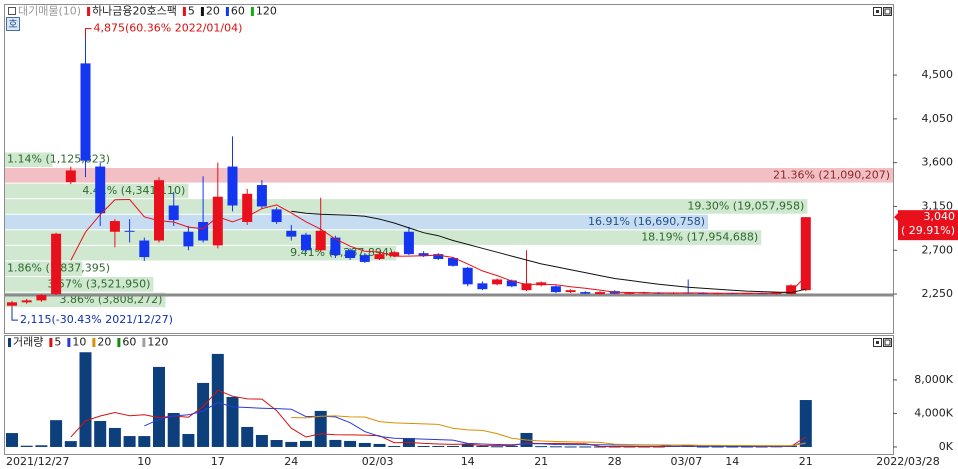 This screenshot has width=958, height=469. I want to click on badge, so click(13, 24).